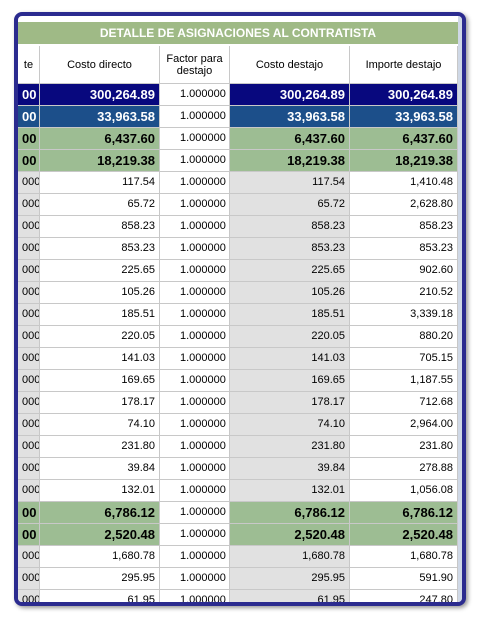 This screenshot has height=622, width=480. I want to click on table-cell: 2,520.48, so click(100, 535).